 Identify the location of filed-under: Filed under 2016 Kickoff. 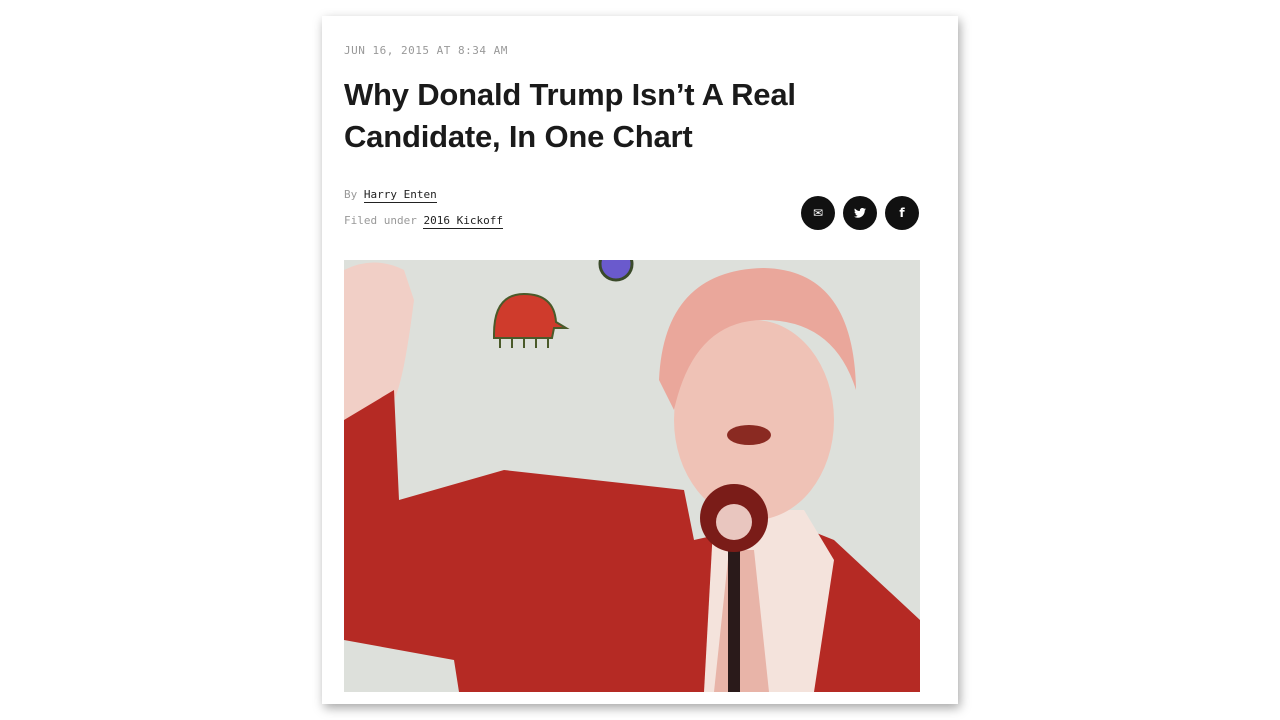
(423, 221).